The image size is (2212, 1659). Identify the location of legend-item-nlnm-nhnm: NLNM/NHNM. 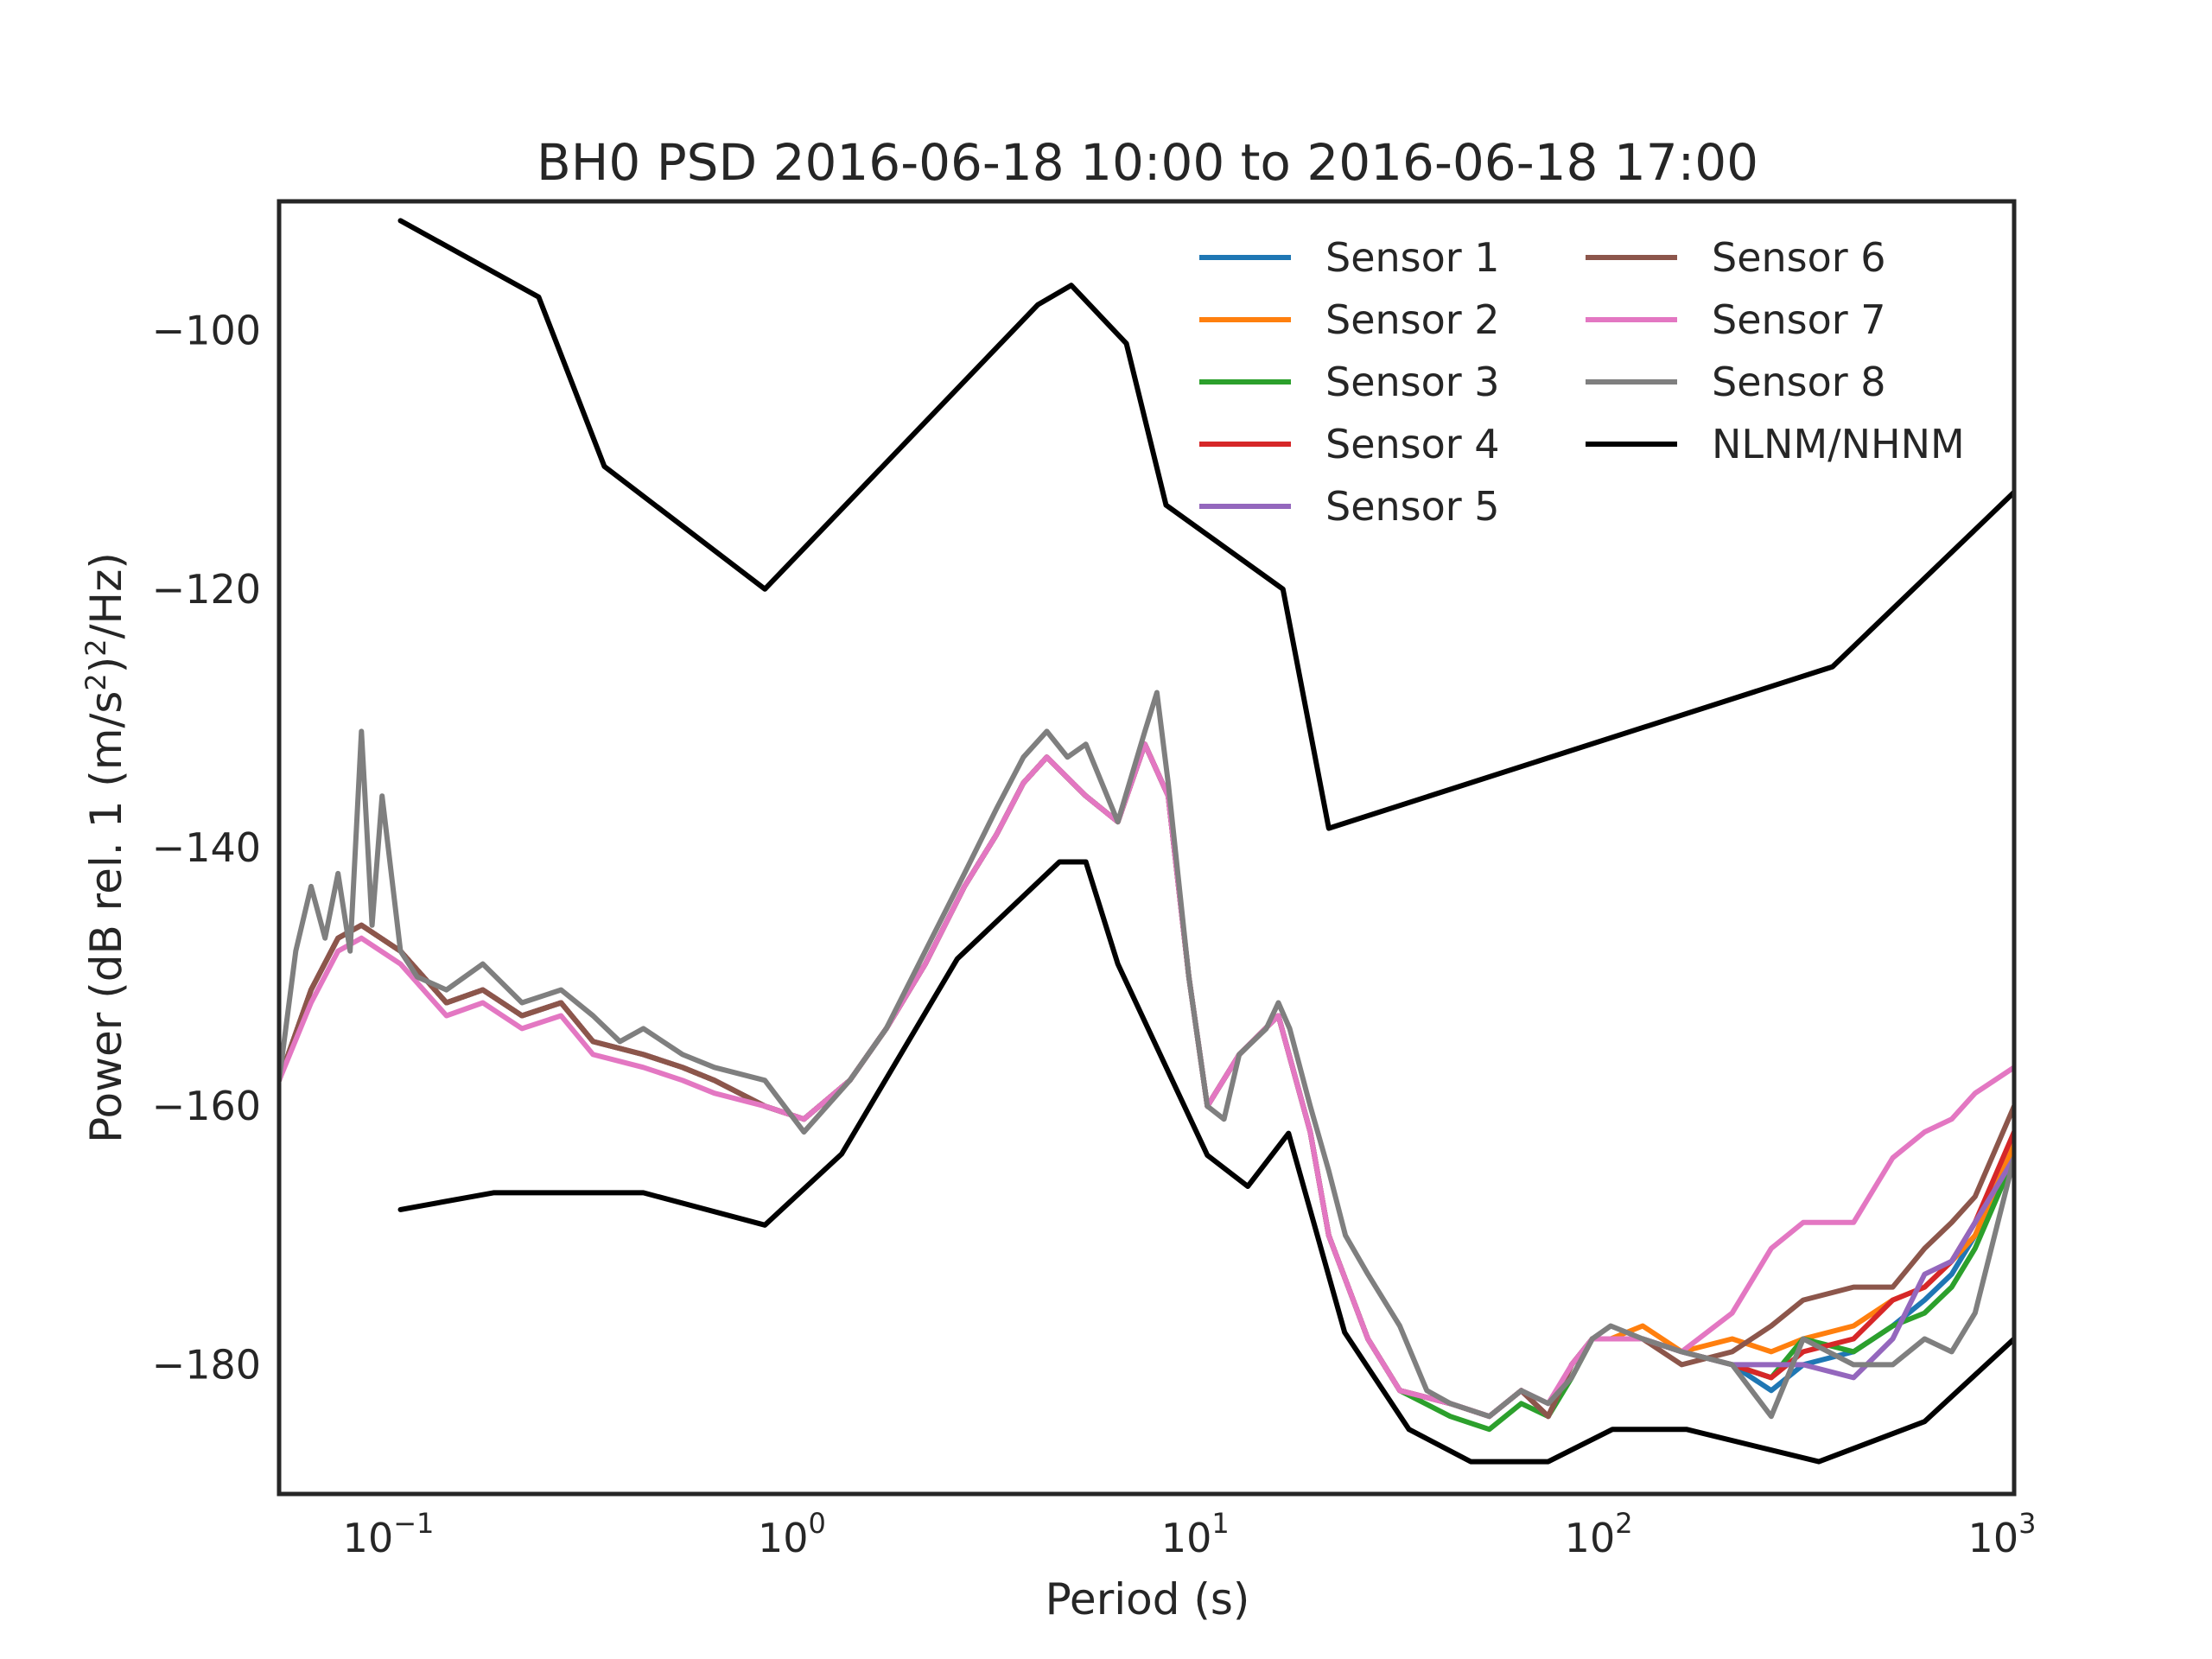
(1775, 444).